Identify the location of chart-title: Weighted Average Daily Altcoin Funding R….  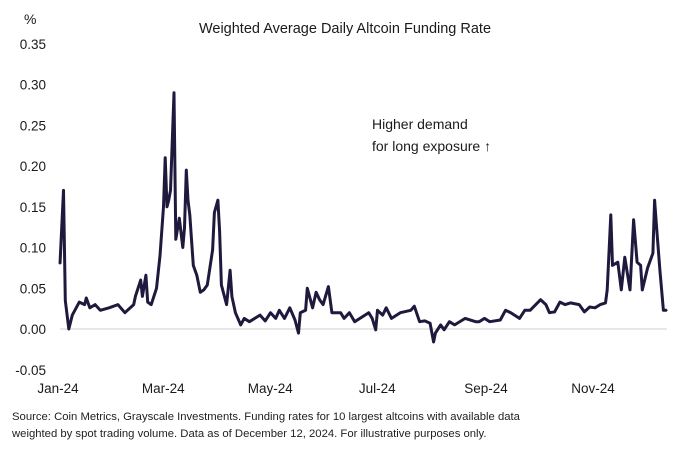
(345, 29).